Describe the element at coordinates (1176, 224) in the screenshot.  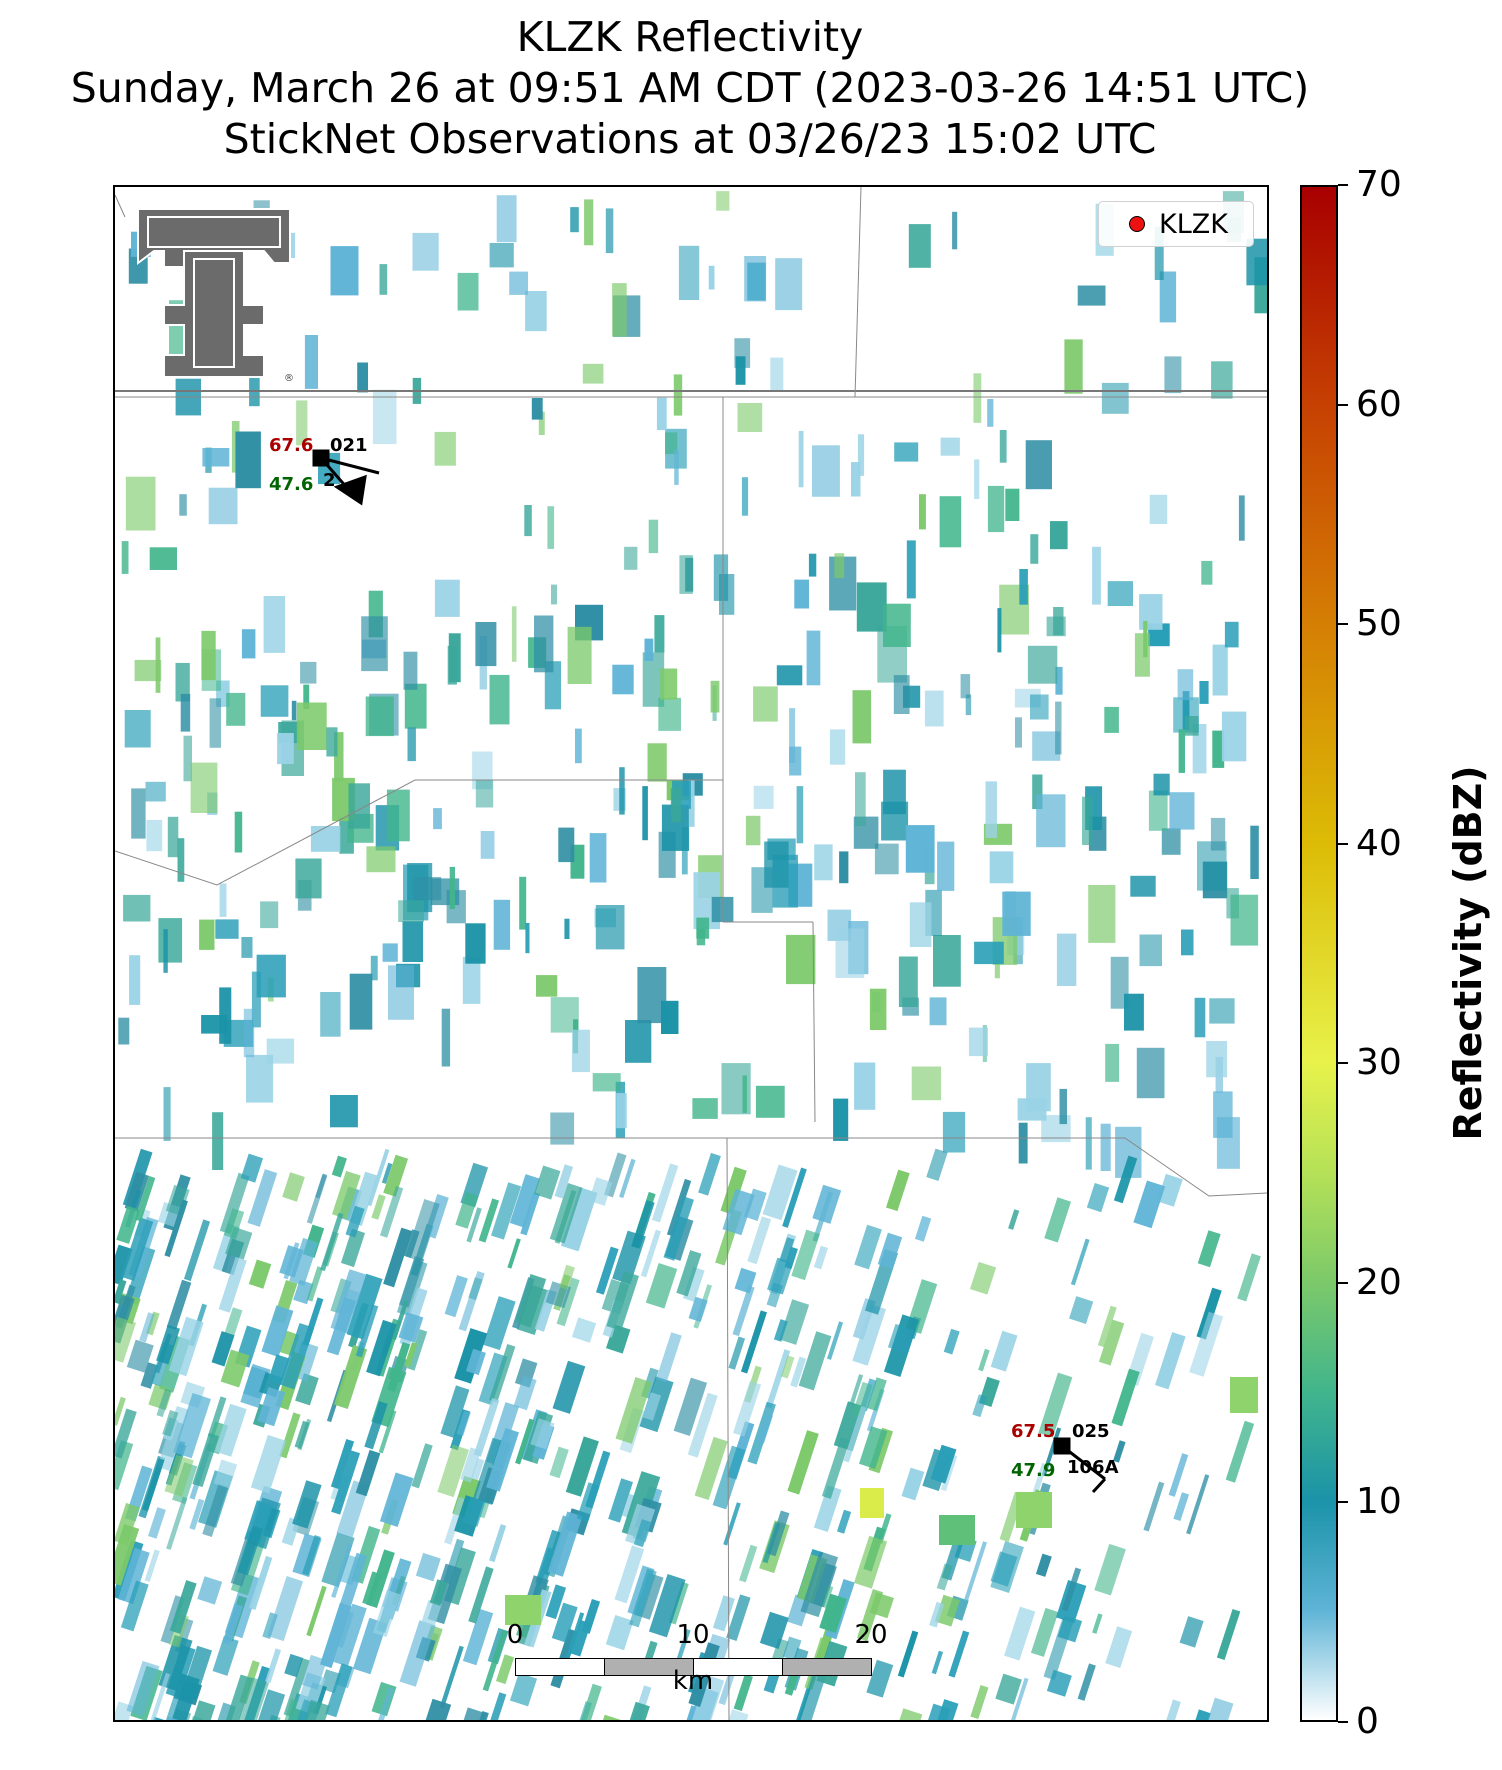
I see `map-legend: KLZK` at that location.